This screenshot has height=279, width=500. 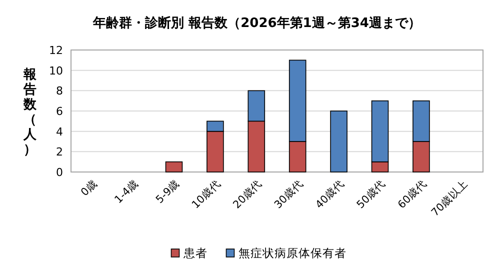 What do you see at coordinates (206, 194) in the screenshot?
I see `x-tick-label: 10歳代` at bounding box center [206, 194].